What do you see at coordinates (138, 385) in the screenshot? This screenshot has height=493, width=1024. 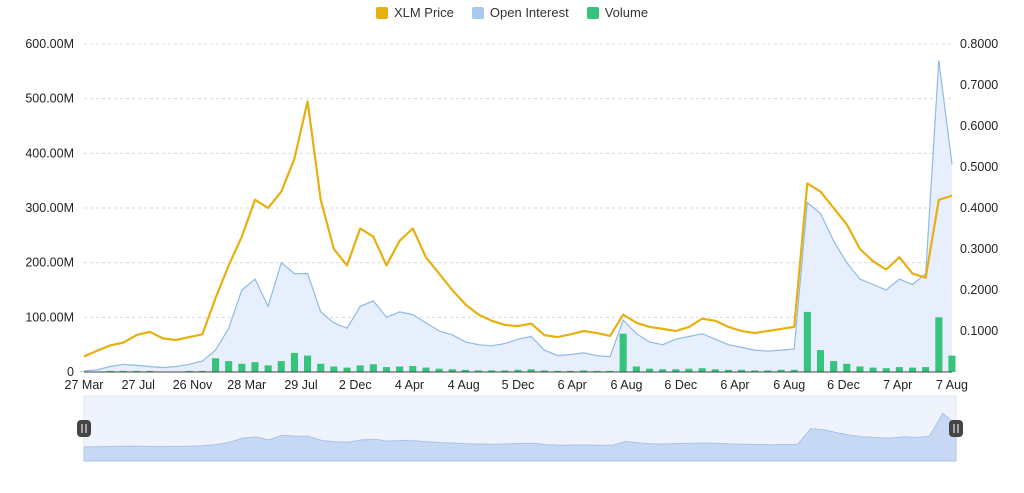 I see `x-tick-label: 27 Jul` at bounding box center [138, 385].